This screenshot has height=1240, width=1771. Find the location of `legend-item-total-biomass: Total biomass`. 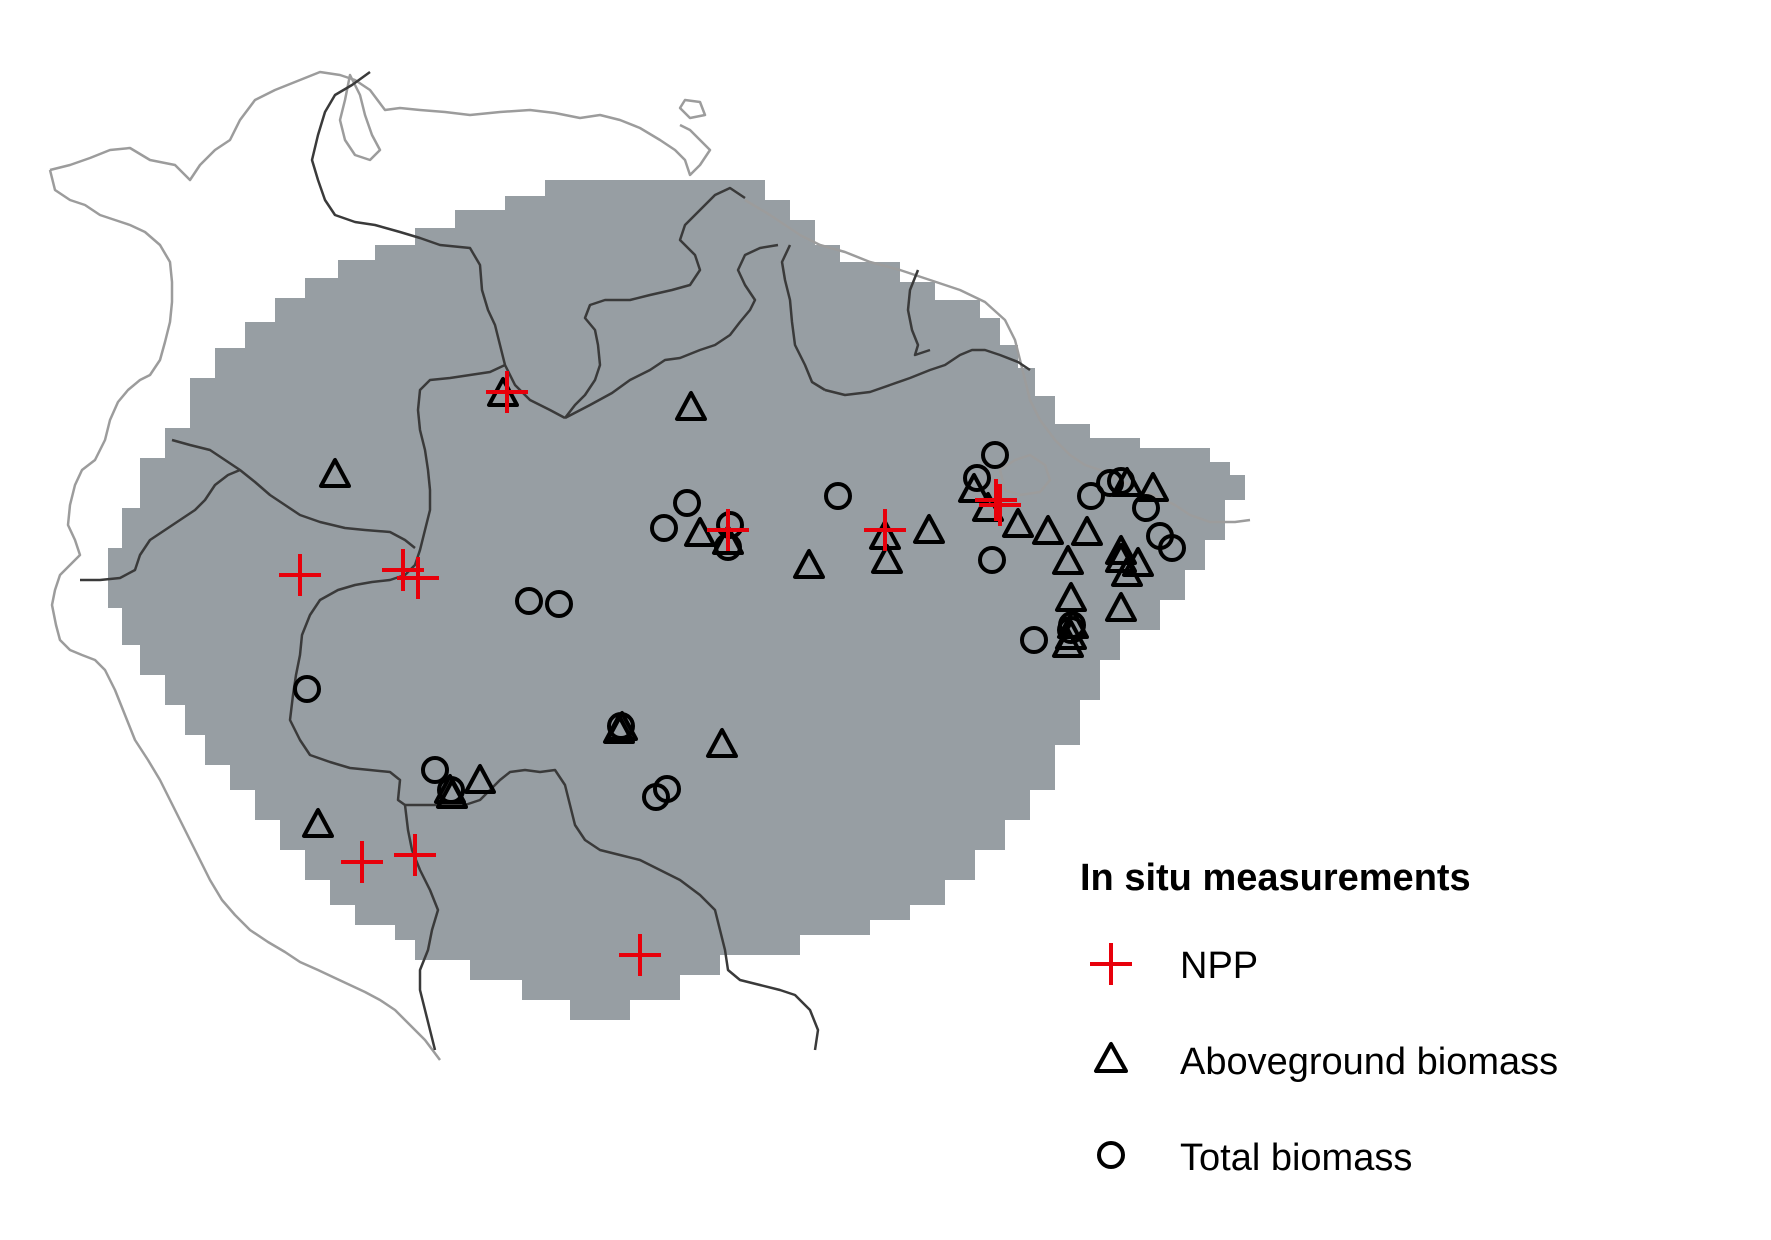

legend-item-total-biomass: Total biomass is located at coordinates (1254, 1158).